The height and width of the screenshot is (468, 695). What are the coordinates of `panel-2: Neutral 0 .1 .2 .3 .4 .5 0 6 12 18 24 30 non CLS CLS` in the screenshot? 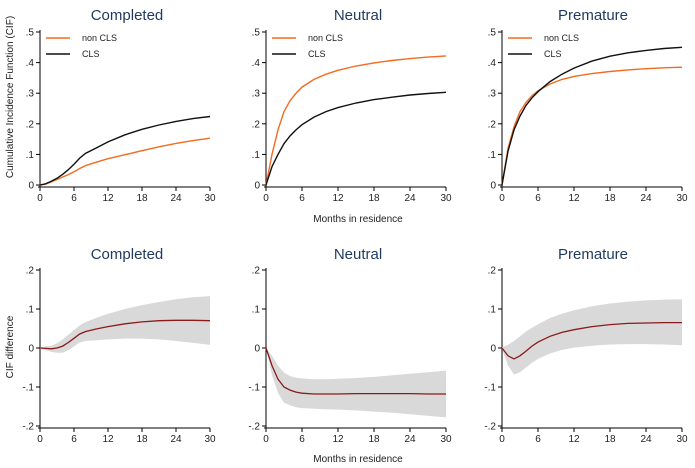 It's located at (352, 105).